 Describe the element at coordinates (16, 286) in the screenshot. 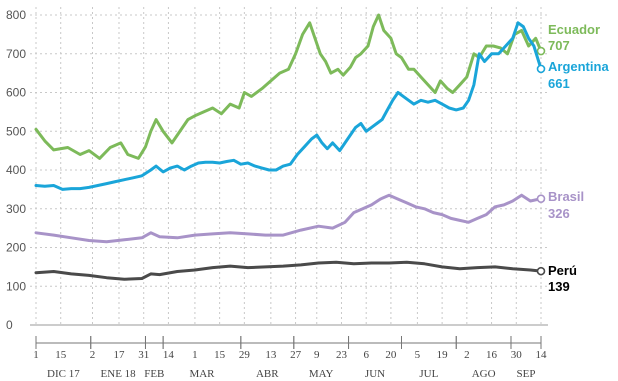

I see `y-tick-label-1: 100` at that location.